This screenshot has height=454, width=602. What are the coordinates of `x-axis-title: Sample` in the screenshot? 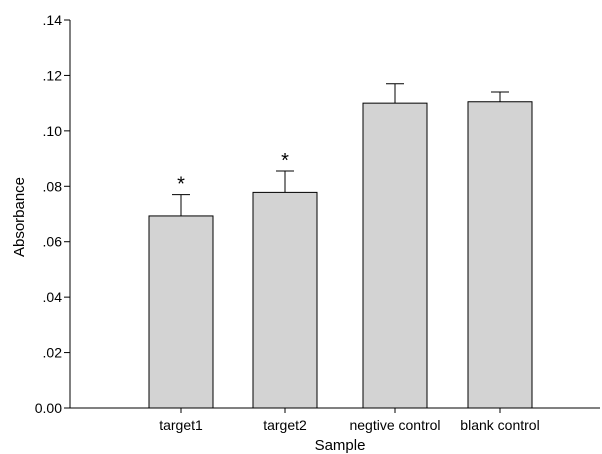 It's located at (340, 445).